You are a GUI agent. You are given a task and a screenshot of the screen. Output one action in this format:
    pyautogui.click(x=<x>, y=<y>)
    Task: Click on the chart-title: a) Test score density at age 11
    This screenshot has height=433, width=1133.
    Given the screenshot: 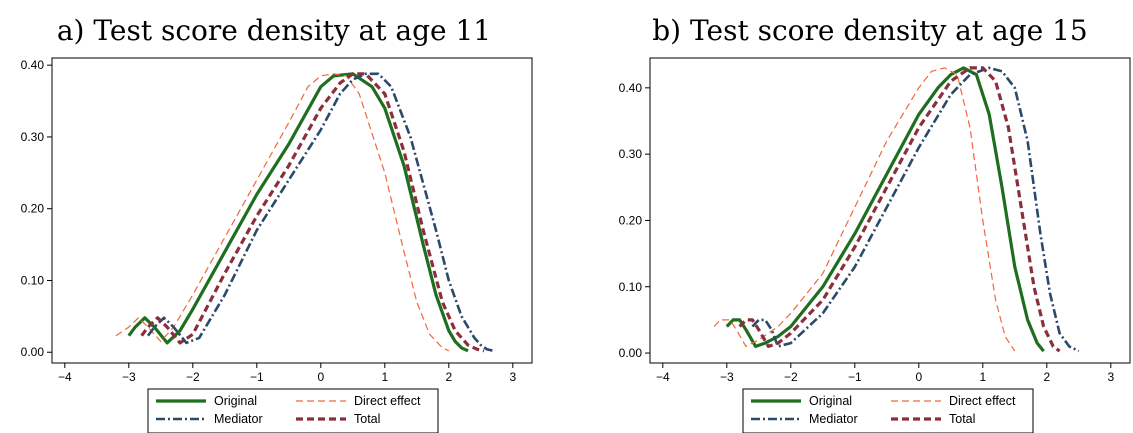 What is the action you would take?
    pyautogui.click(x=274, y=30)
    